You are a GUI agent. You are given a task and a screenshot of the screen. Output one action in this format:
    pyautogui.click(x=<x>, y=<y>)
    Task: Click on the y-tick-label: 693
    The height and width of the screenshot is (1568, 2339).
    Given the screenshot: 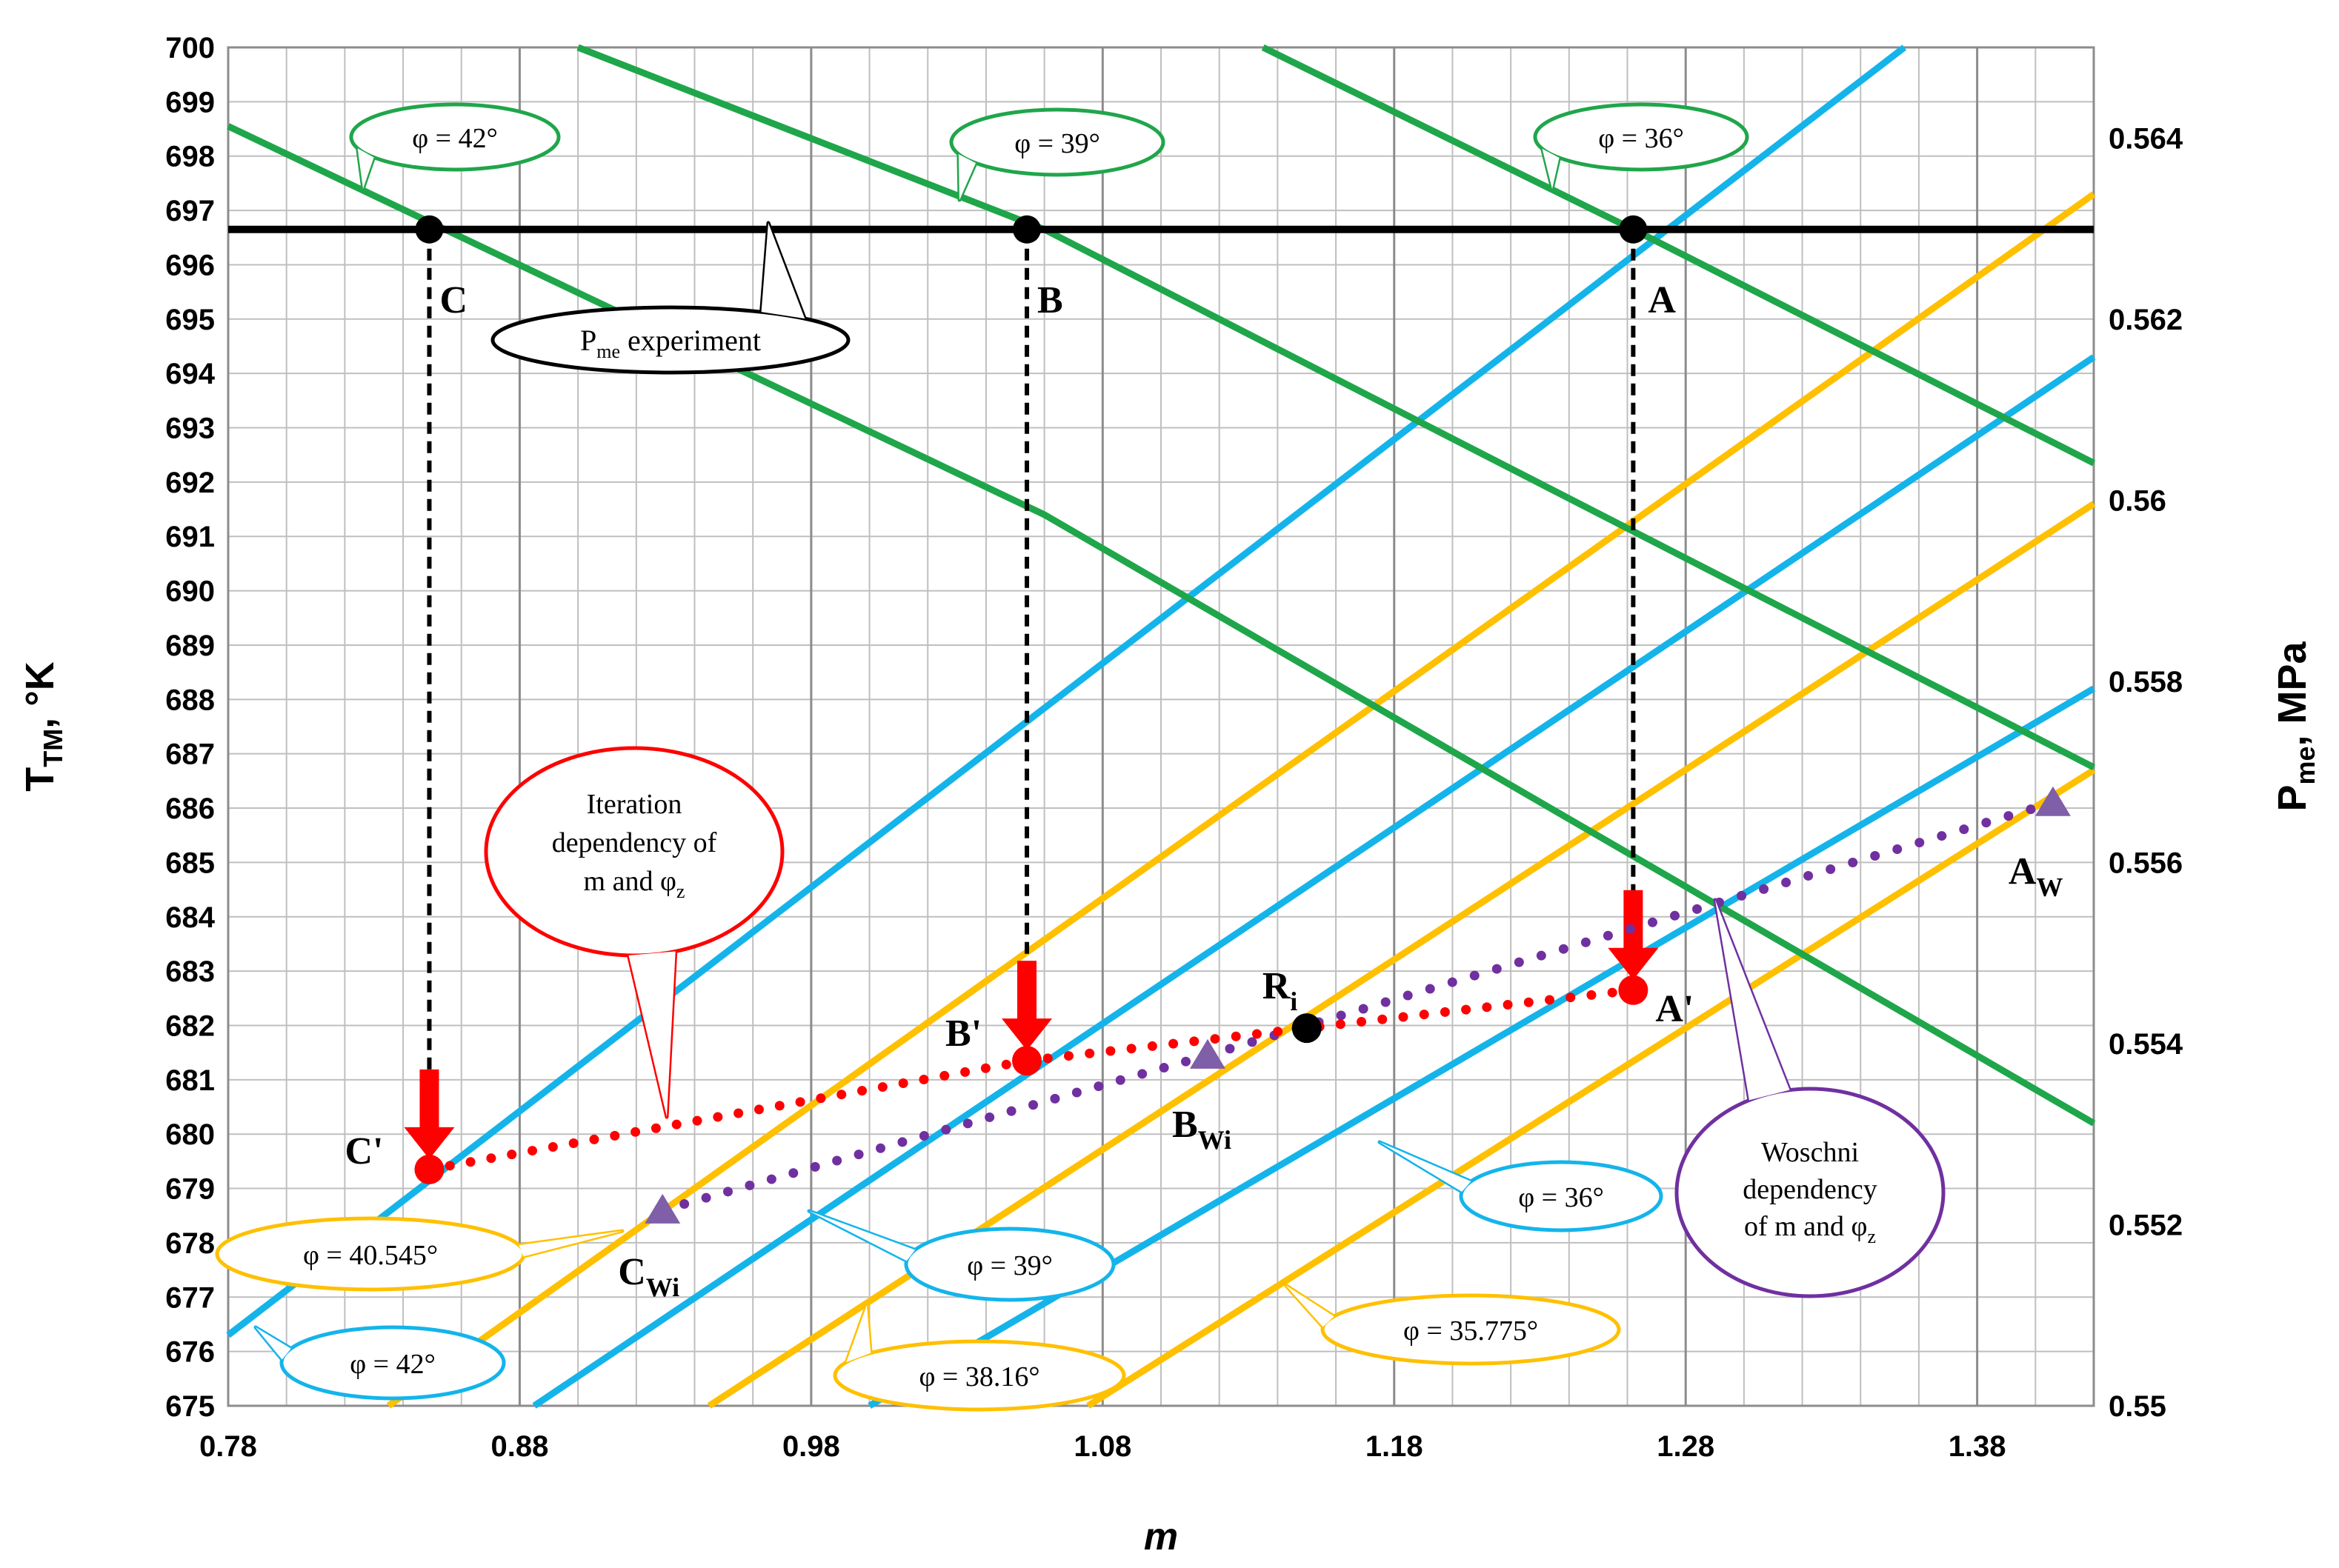 What is the action you would take?
    pyautogui.click(x=190, y=429)
    